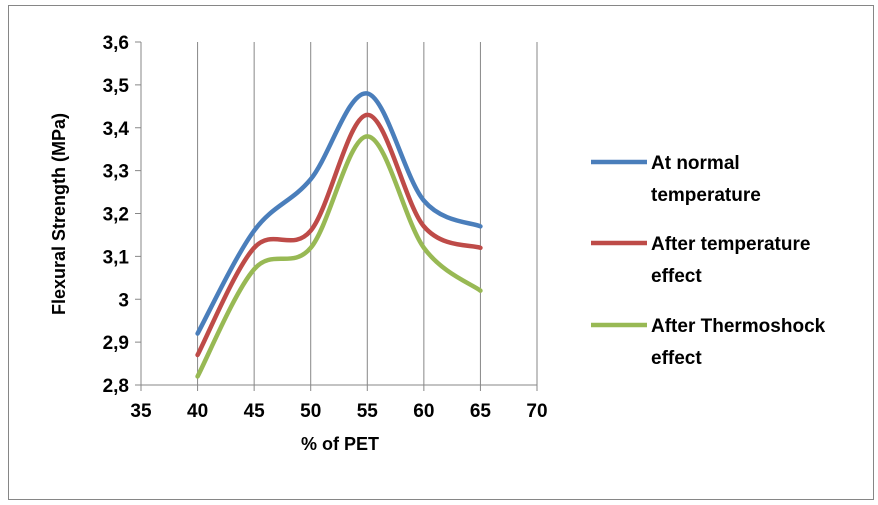 This screenshot has width=878, height=505. Describe the element at coordinates (676, 358) in the screenshot. I see `legend-label-3: effect` at that location.